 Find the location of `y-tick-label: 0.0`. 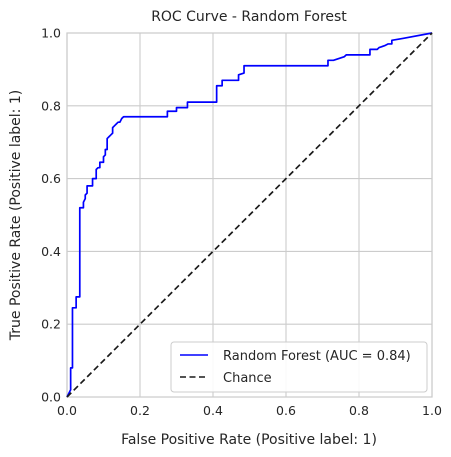

y-tick-label: 0.0 is located at coordinates (51, 397).